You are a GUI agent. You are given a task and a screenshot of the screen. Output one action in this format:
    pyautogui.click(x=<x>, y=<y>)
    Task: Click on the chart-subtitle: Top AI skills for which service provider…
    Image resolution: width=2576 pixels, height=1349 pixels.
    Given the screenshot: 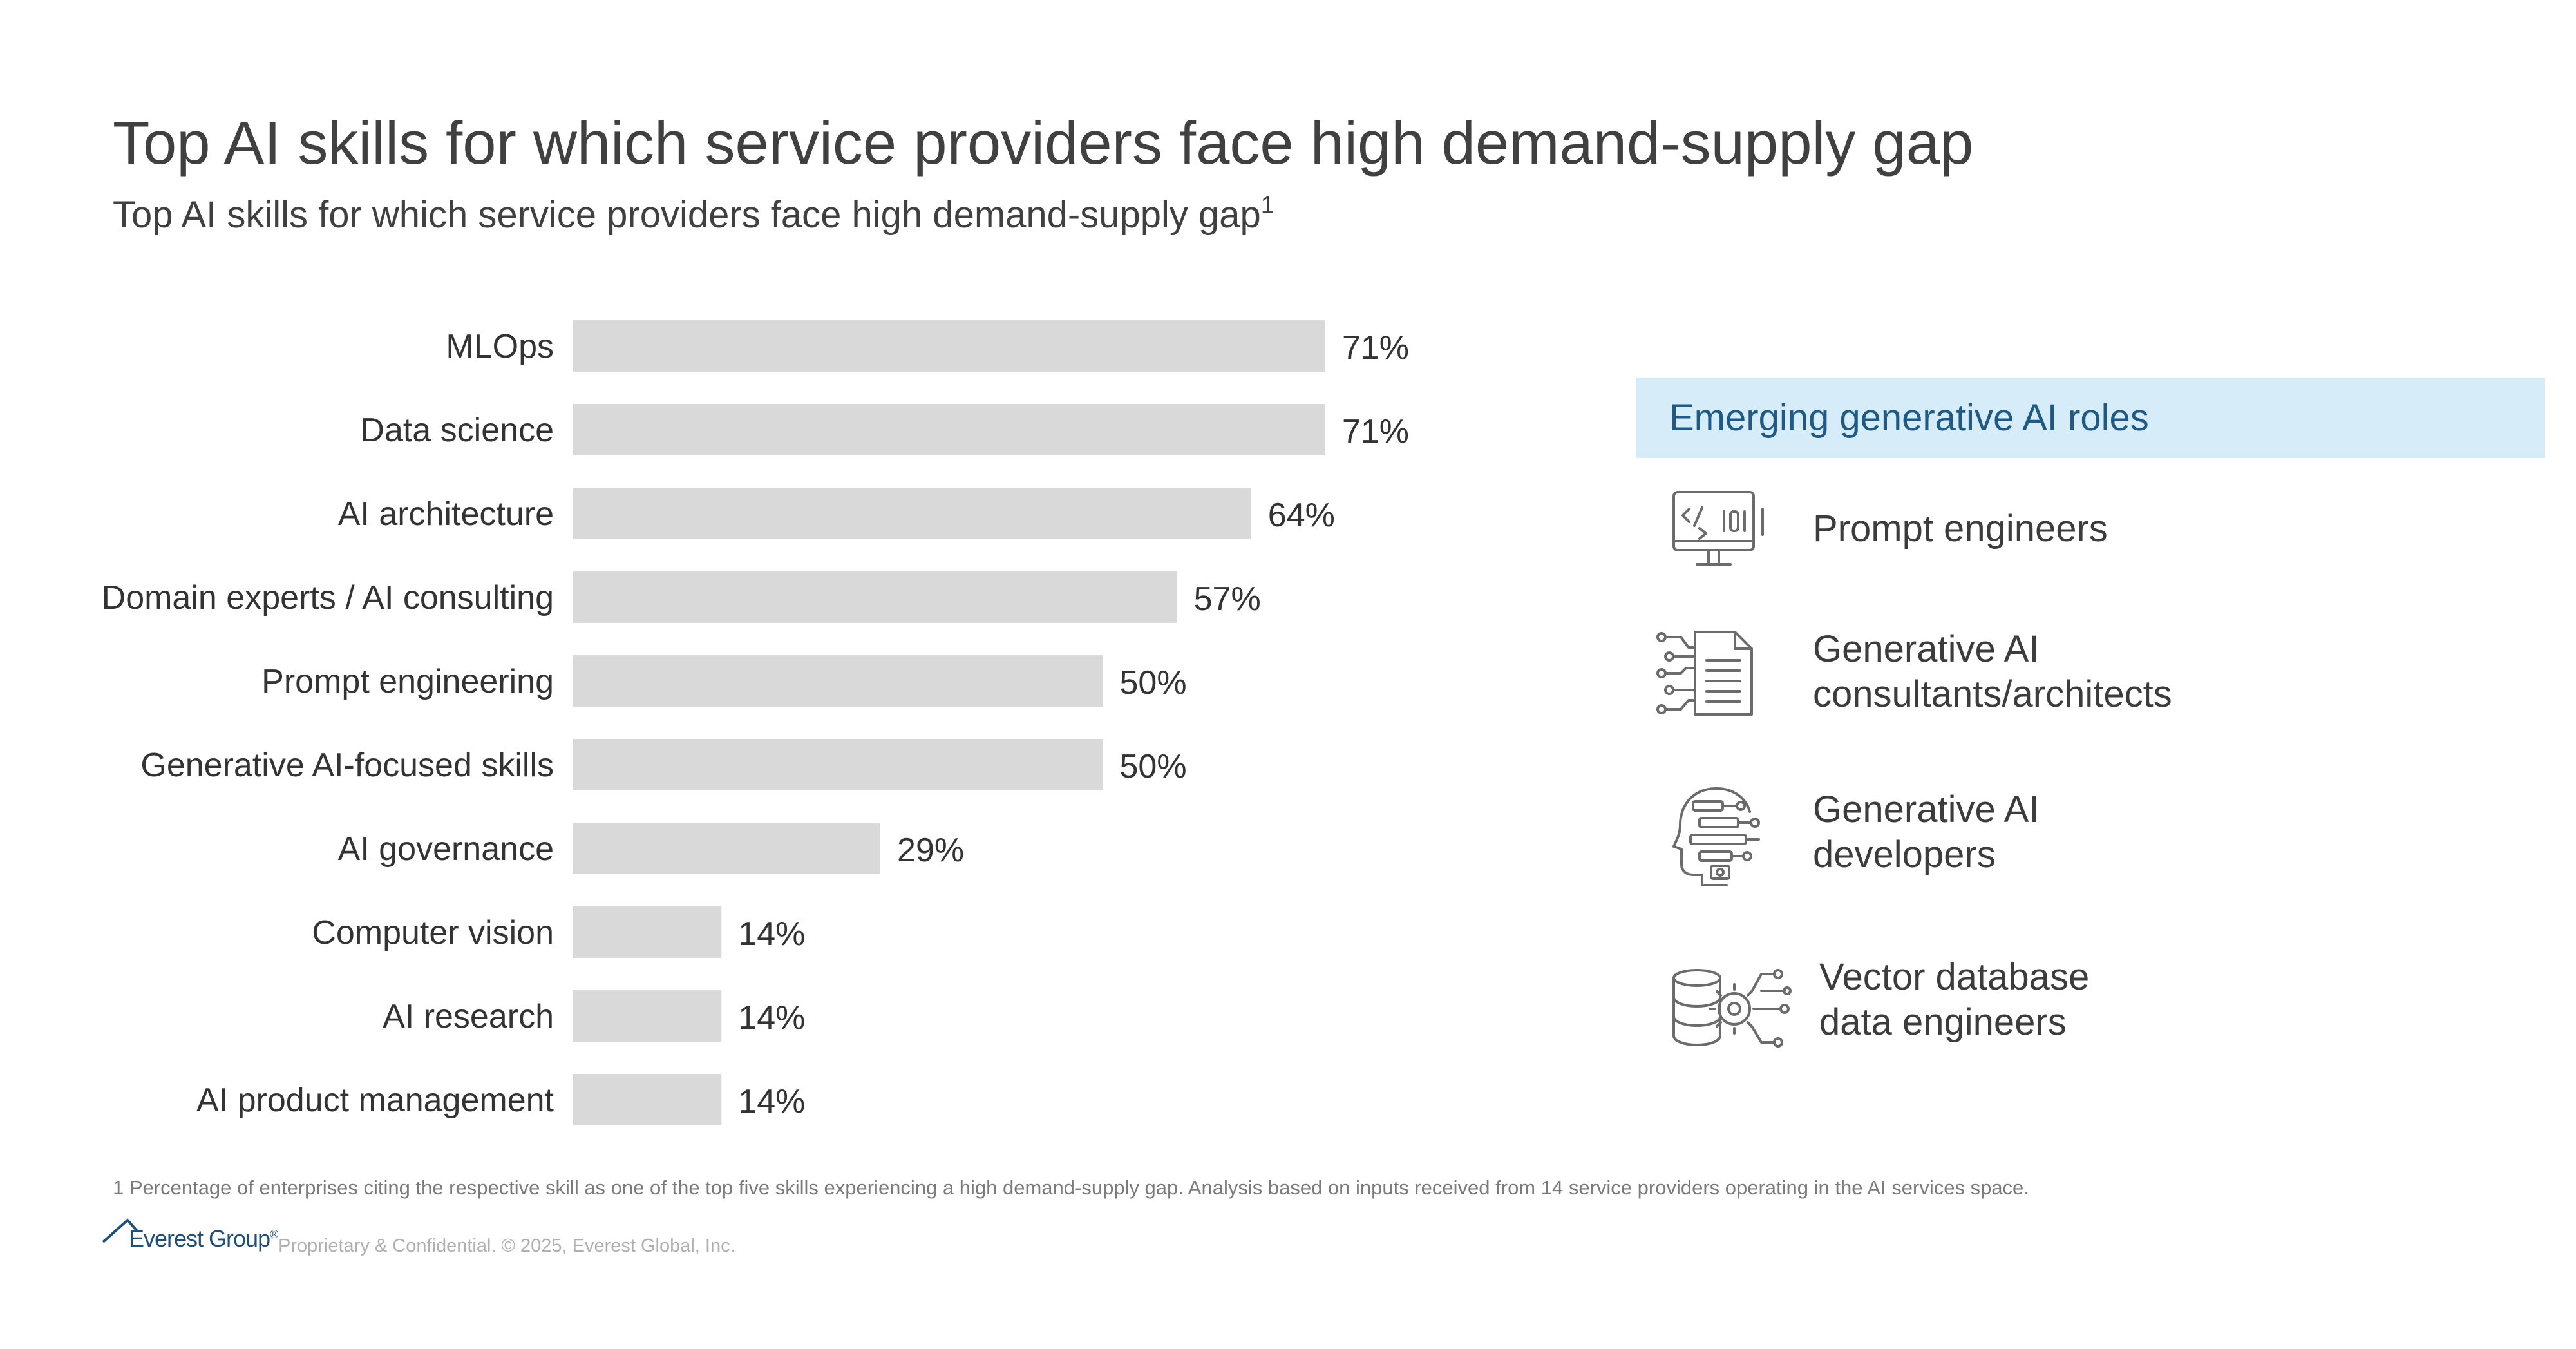 What is the action you would take?
    pyautogui.click(x=693, y=214)
    